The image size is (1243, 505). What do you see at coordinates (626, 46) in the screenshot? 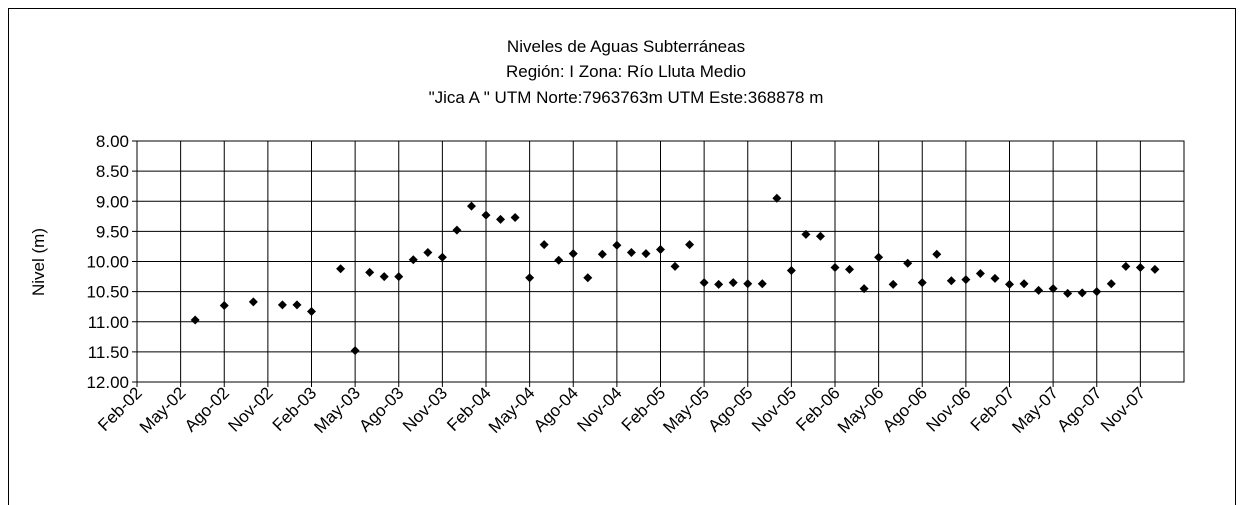
I see `chart-title: Niveles de Aguas Subterráneas` at bounding box center [626, 46].